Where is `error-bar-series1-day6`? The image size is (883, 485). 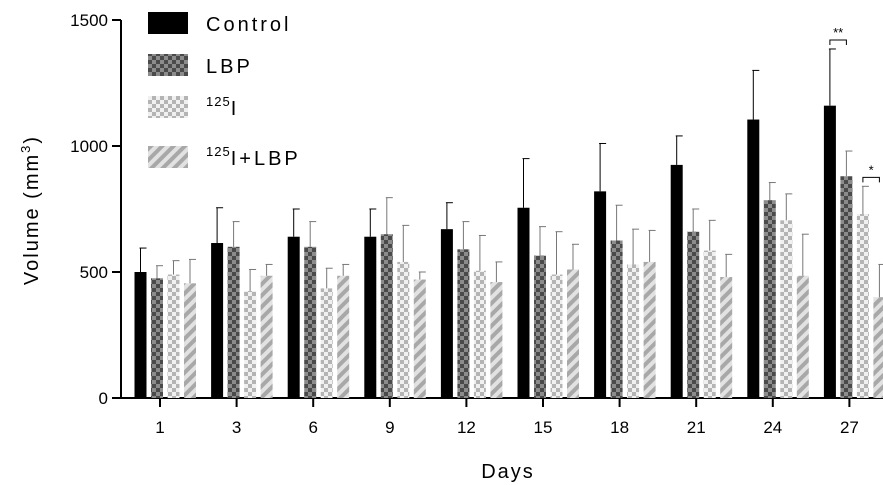
error-bar-series1-day6 is located at coordinates (296, 222).